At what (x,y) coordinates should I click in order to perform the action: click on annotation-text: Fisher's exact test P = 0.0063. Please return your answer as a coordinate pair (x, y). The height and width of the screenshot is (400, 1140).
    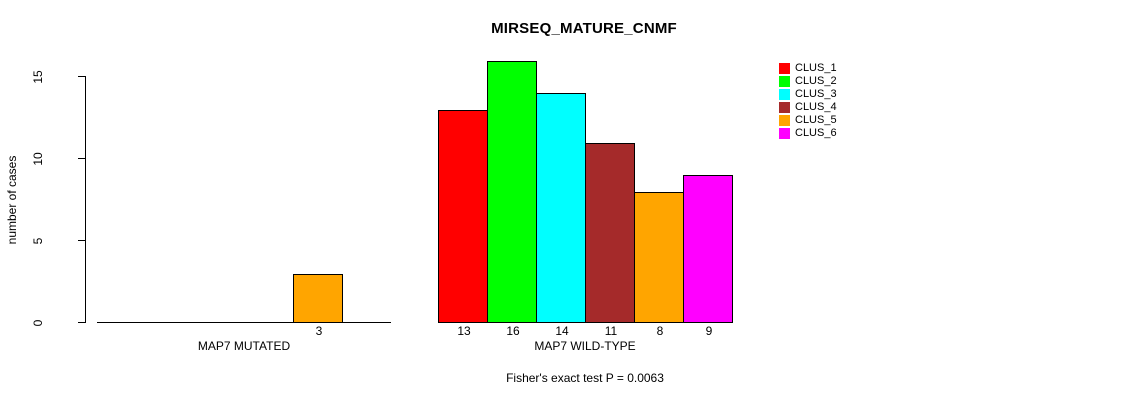
    Looking at the image, I should click on (585, 378).